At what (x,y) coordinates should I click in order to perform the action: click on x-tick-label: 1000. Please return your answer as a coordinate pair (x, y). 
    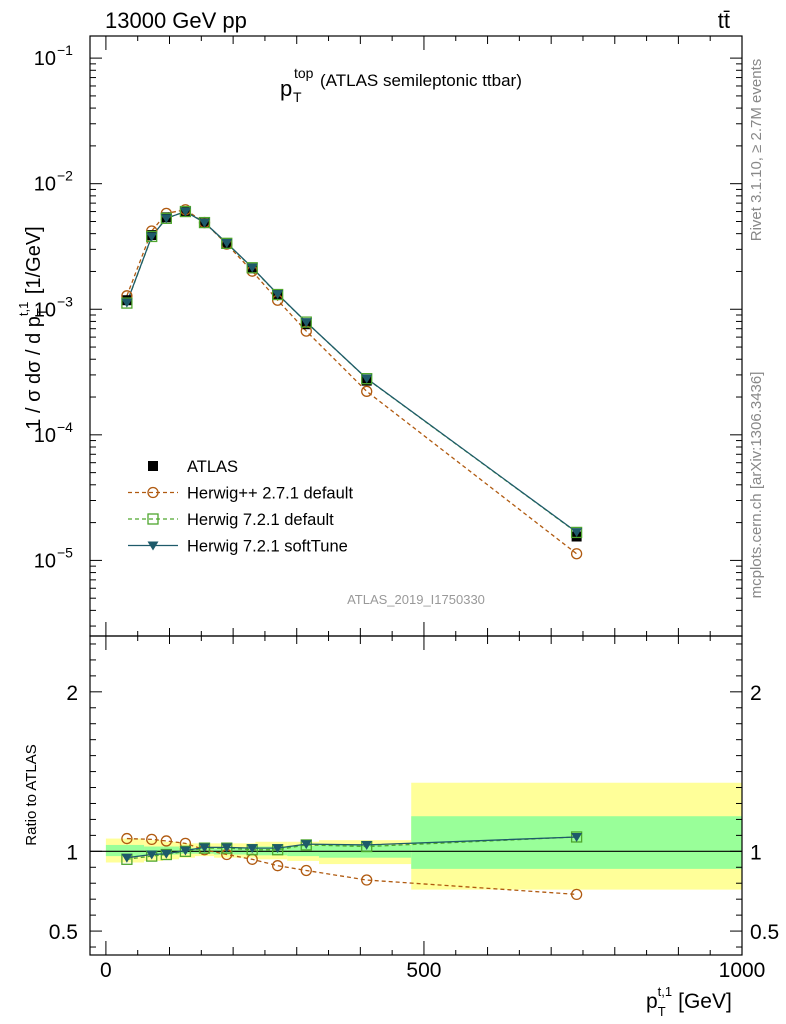
    Looking at the image, I should click on (742, 970).